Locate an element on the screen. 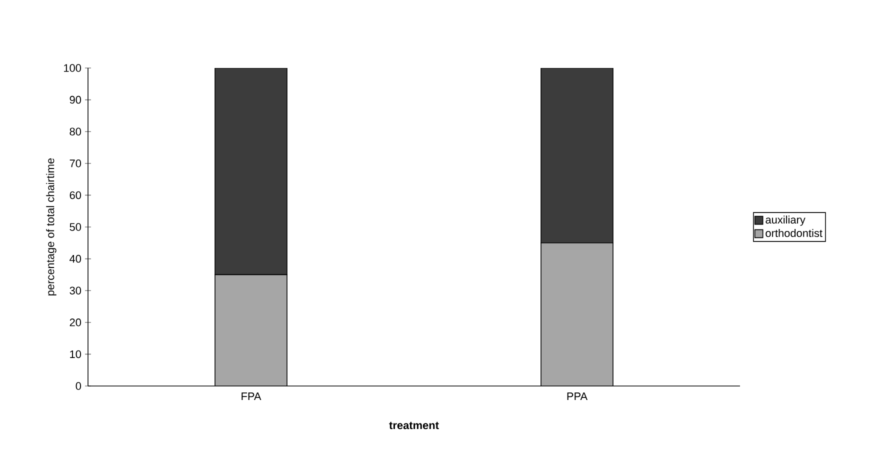 The height and width of the screenshot is (451, 880). y-tick-label: 0 is located at coordinates (79, 386).